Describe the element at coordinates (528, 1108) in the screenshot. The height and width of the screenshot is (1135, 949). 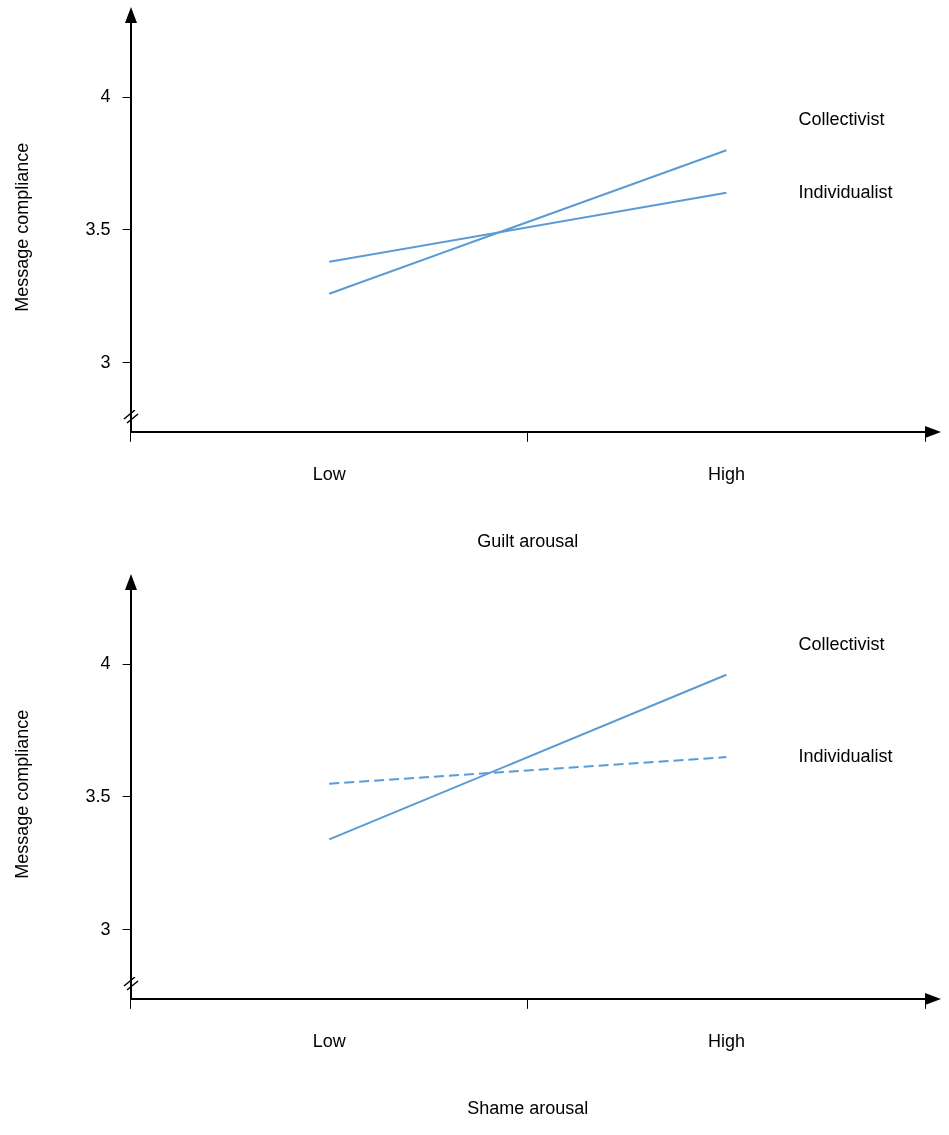
I see `x-axis-title: Shame arousal` at that location.